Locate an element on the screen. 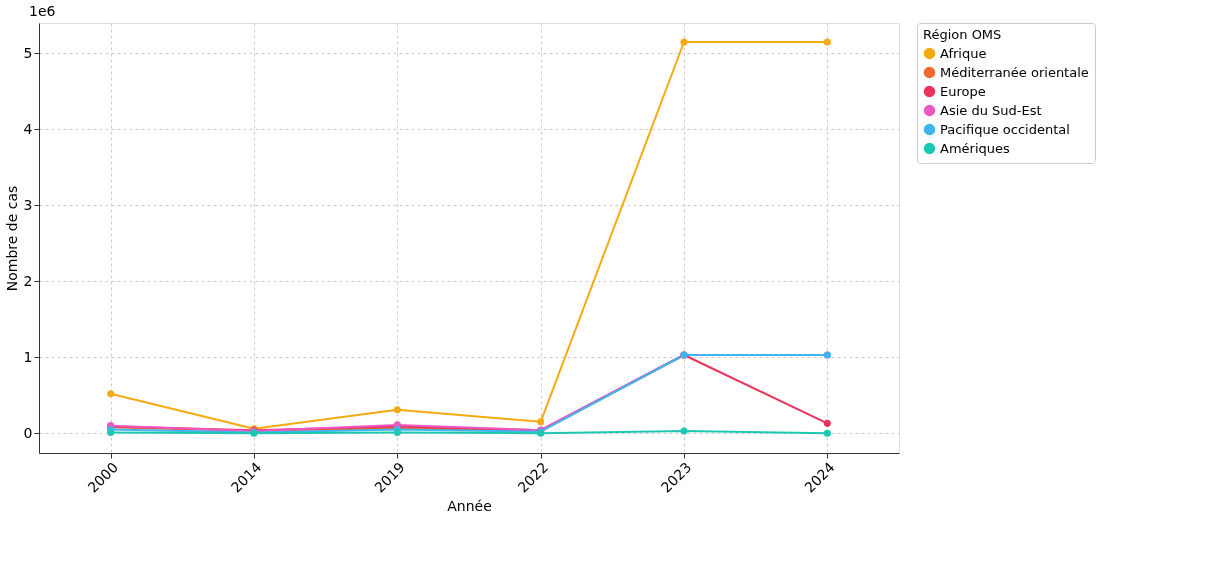 This screenshot has height=568, width=1206. y-axis-title: Nombre de cas is located at coordinates (11, 238).